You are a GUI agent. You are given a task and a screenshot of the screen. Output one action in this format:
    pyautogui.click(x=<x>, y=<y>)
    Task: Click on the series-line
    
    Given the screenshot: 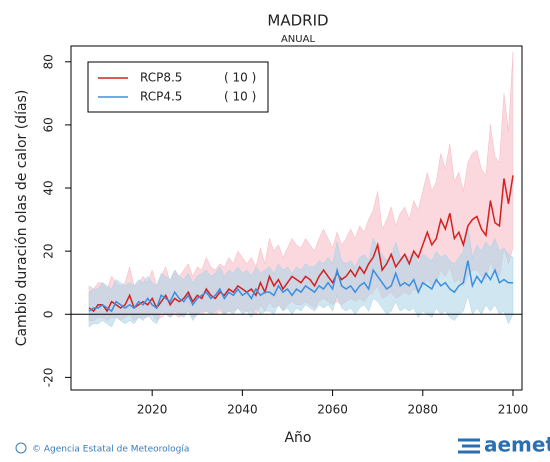 What is the action you would take?
    pyautogui.click(x=300, y=286)
    